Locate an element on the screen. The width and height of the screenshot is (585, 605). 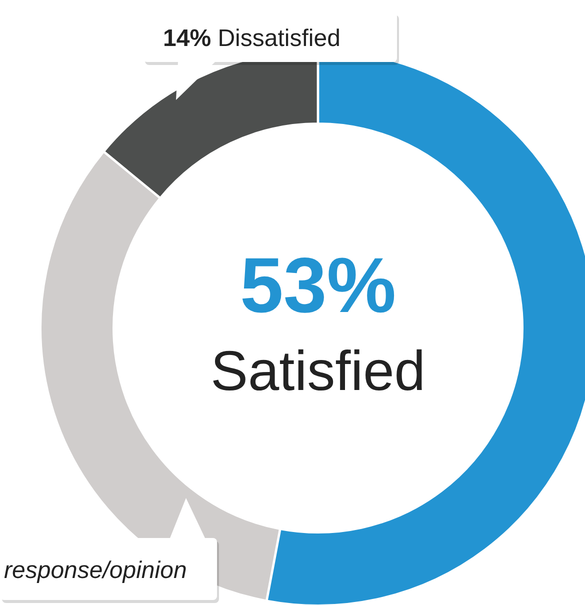
data-label: 14% is located at coordinates (190, 38).